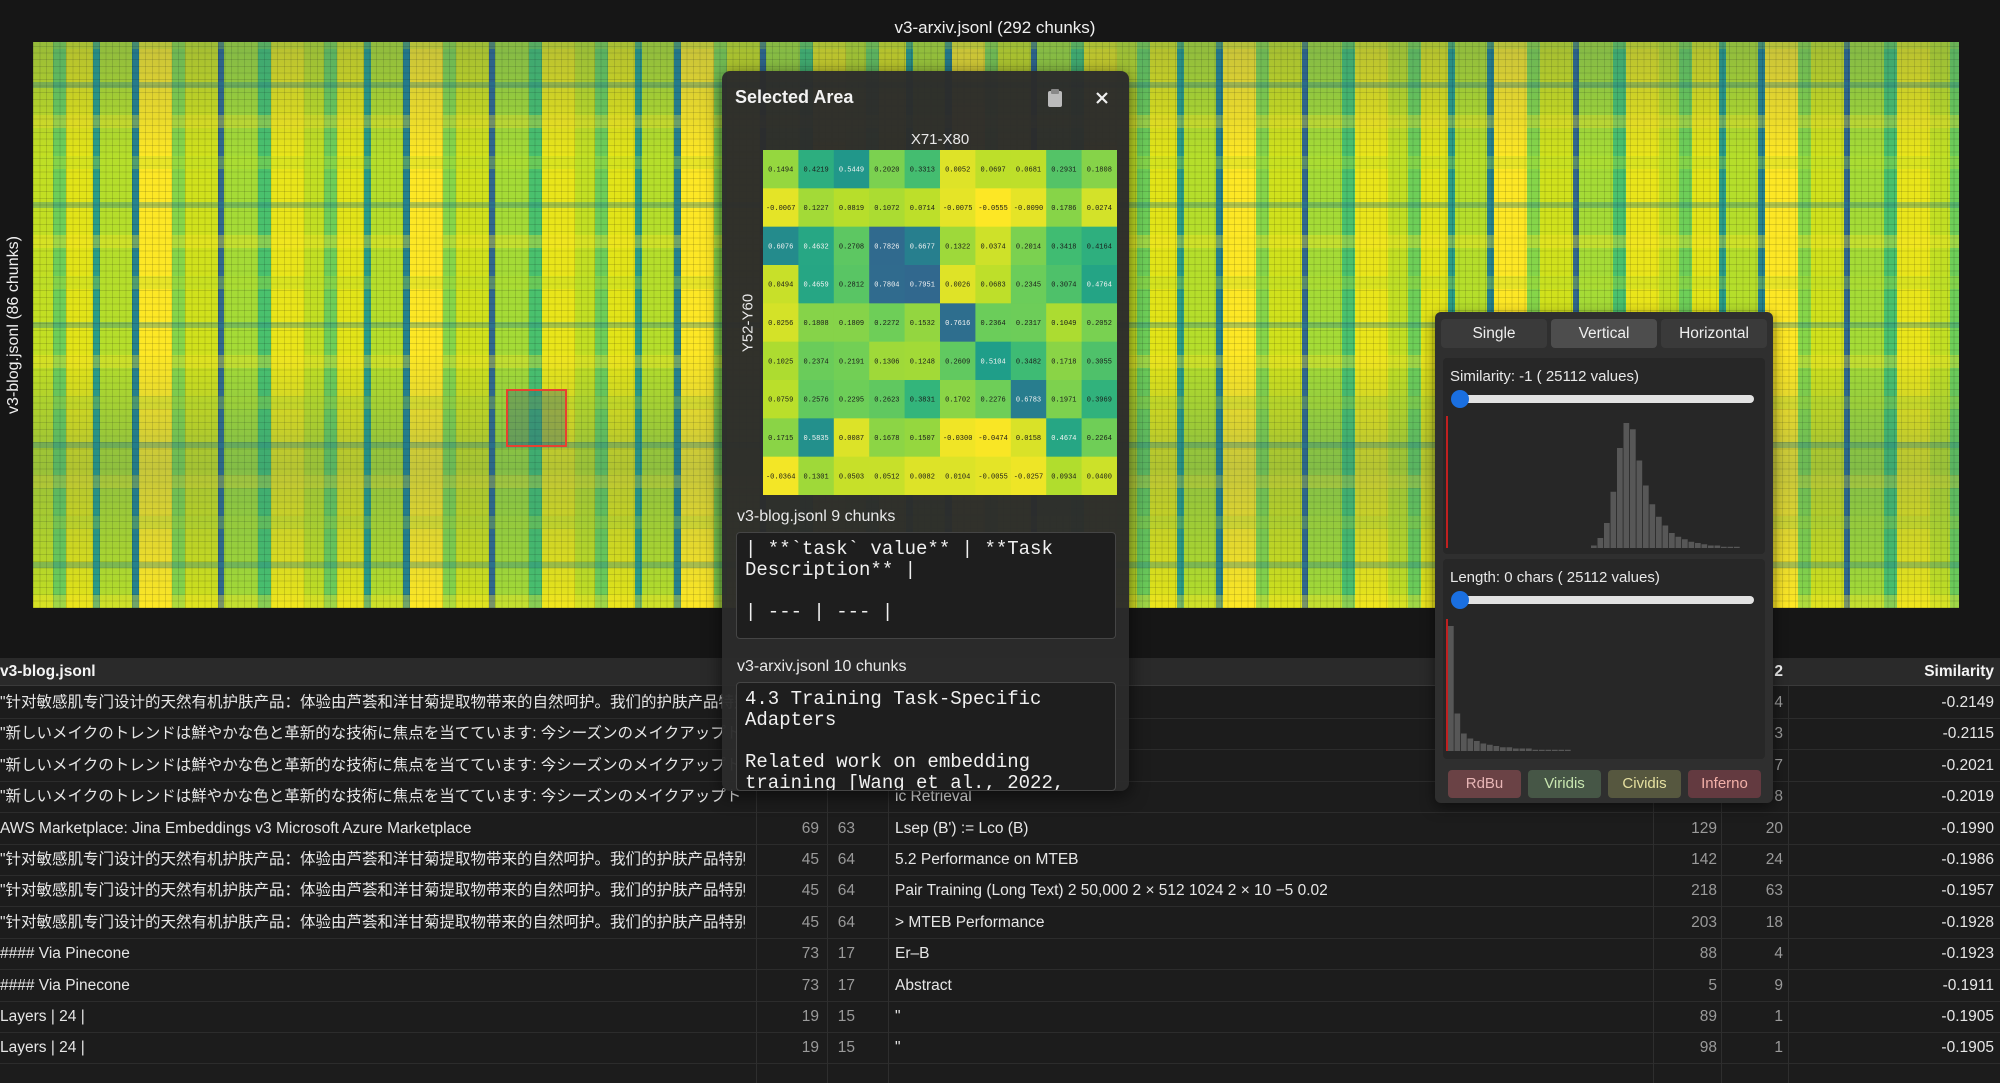  I want to click on matrix-cell-label: 0.0714, so click(922, 209).